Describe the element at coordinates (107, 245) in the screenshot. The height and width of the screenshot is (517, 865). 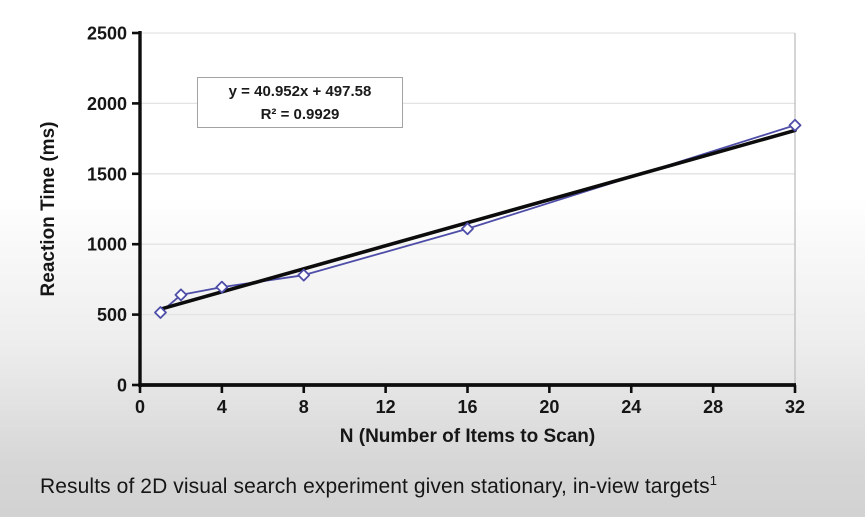
I see `y-tick-label: 1000` at that location.